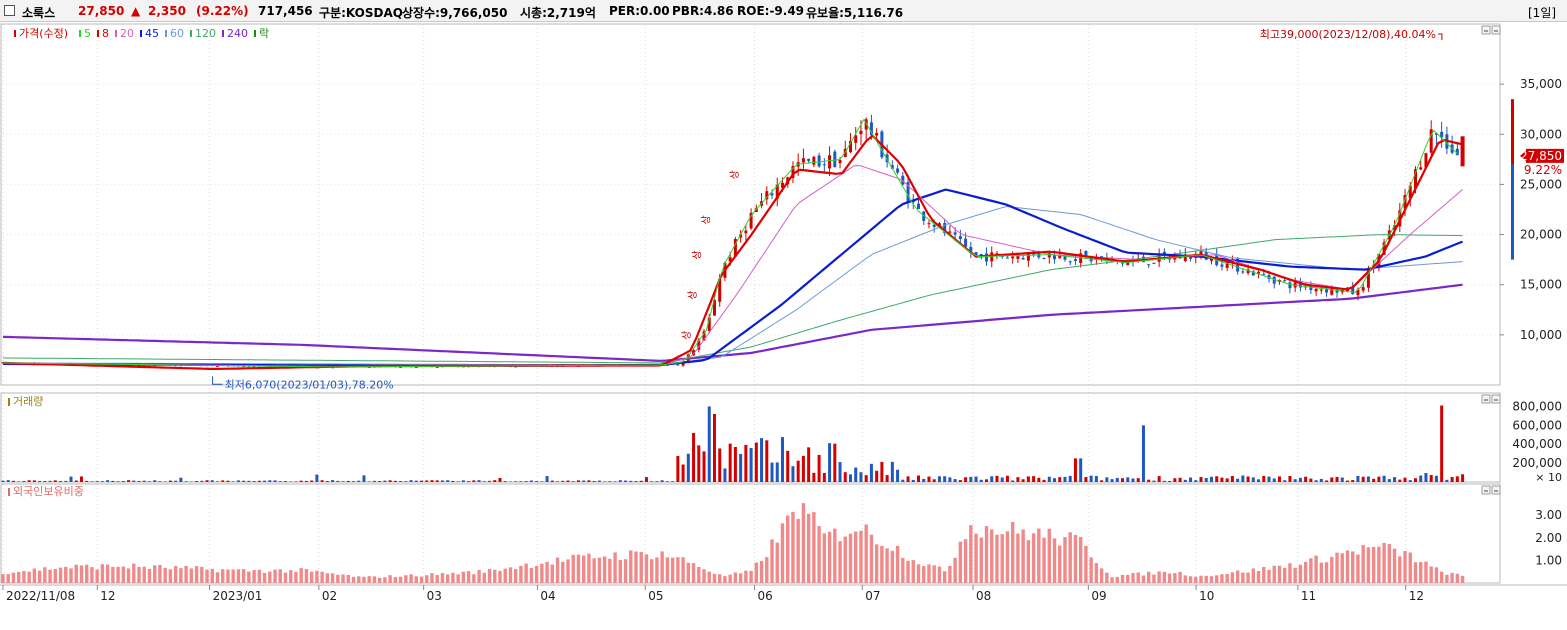 The width and height of the screenshot is (1567, 630). I want to click on low-arrow-icon, so click(217, 380).